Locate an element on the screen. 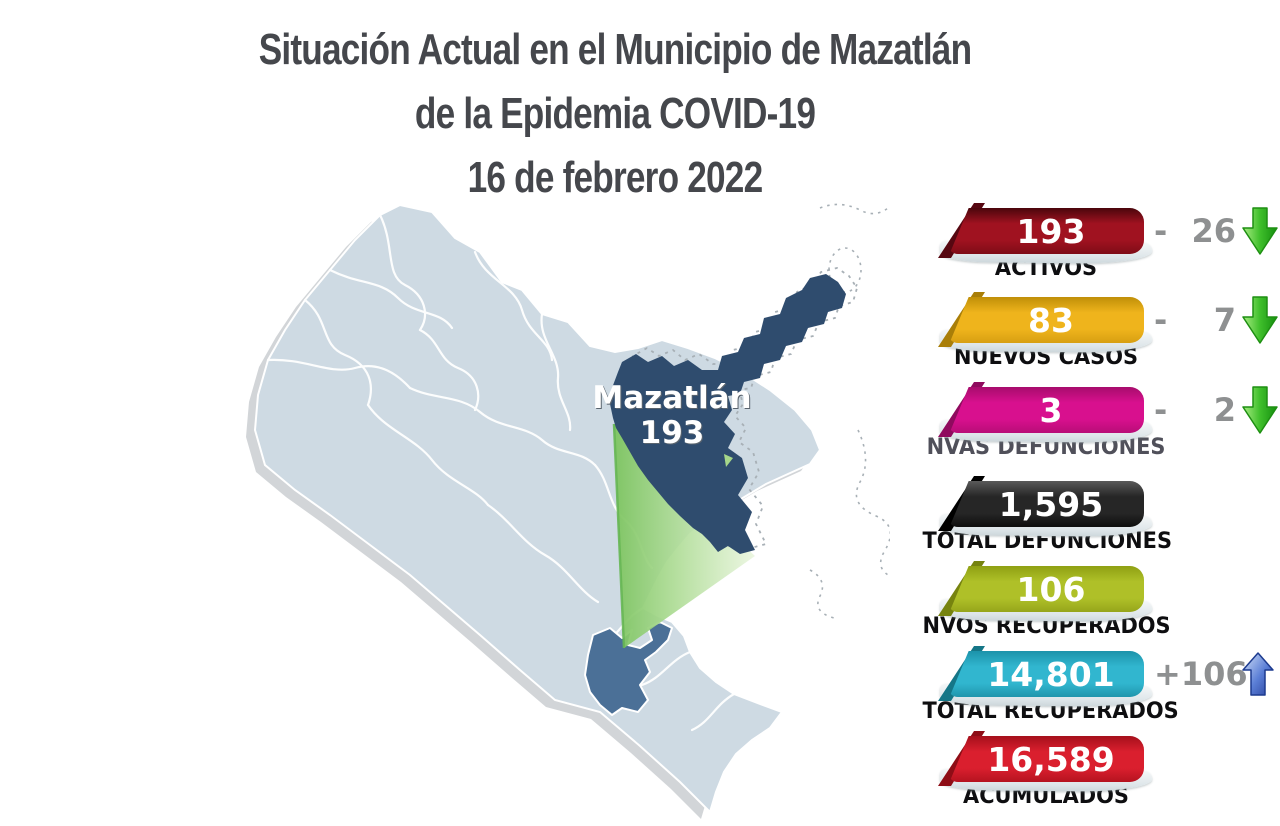 This screenshot has height=826, width=1280. delta-value: 106 is located at coordinates (1214, 674).